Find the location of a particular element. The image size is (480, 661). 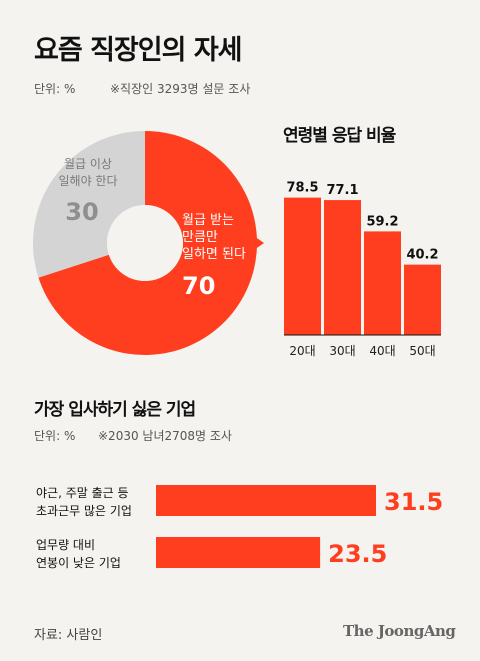

unit-label: 단위: % is located at coordinates (55, 89).